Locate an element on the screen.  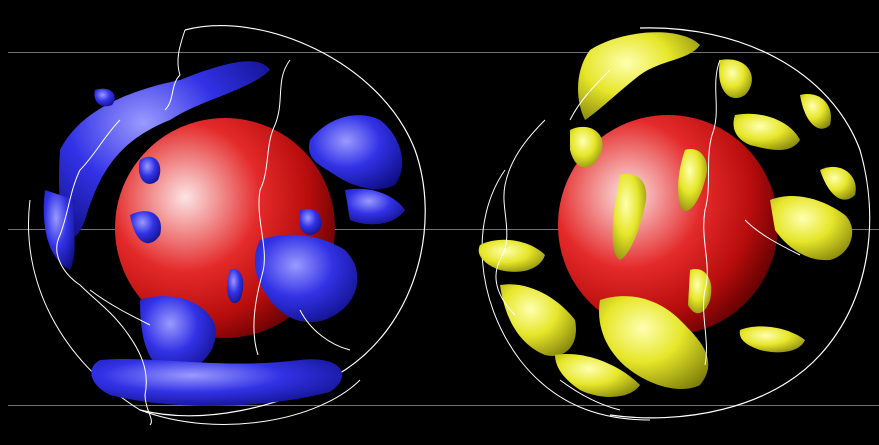
horizontal-guide-line-top is located at coordinates (443, 52).